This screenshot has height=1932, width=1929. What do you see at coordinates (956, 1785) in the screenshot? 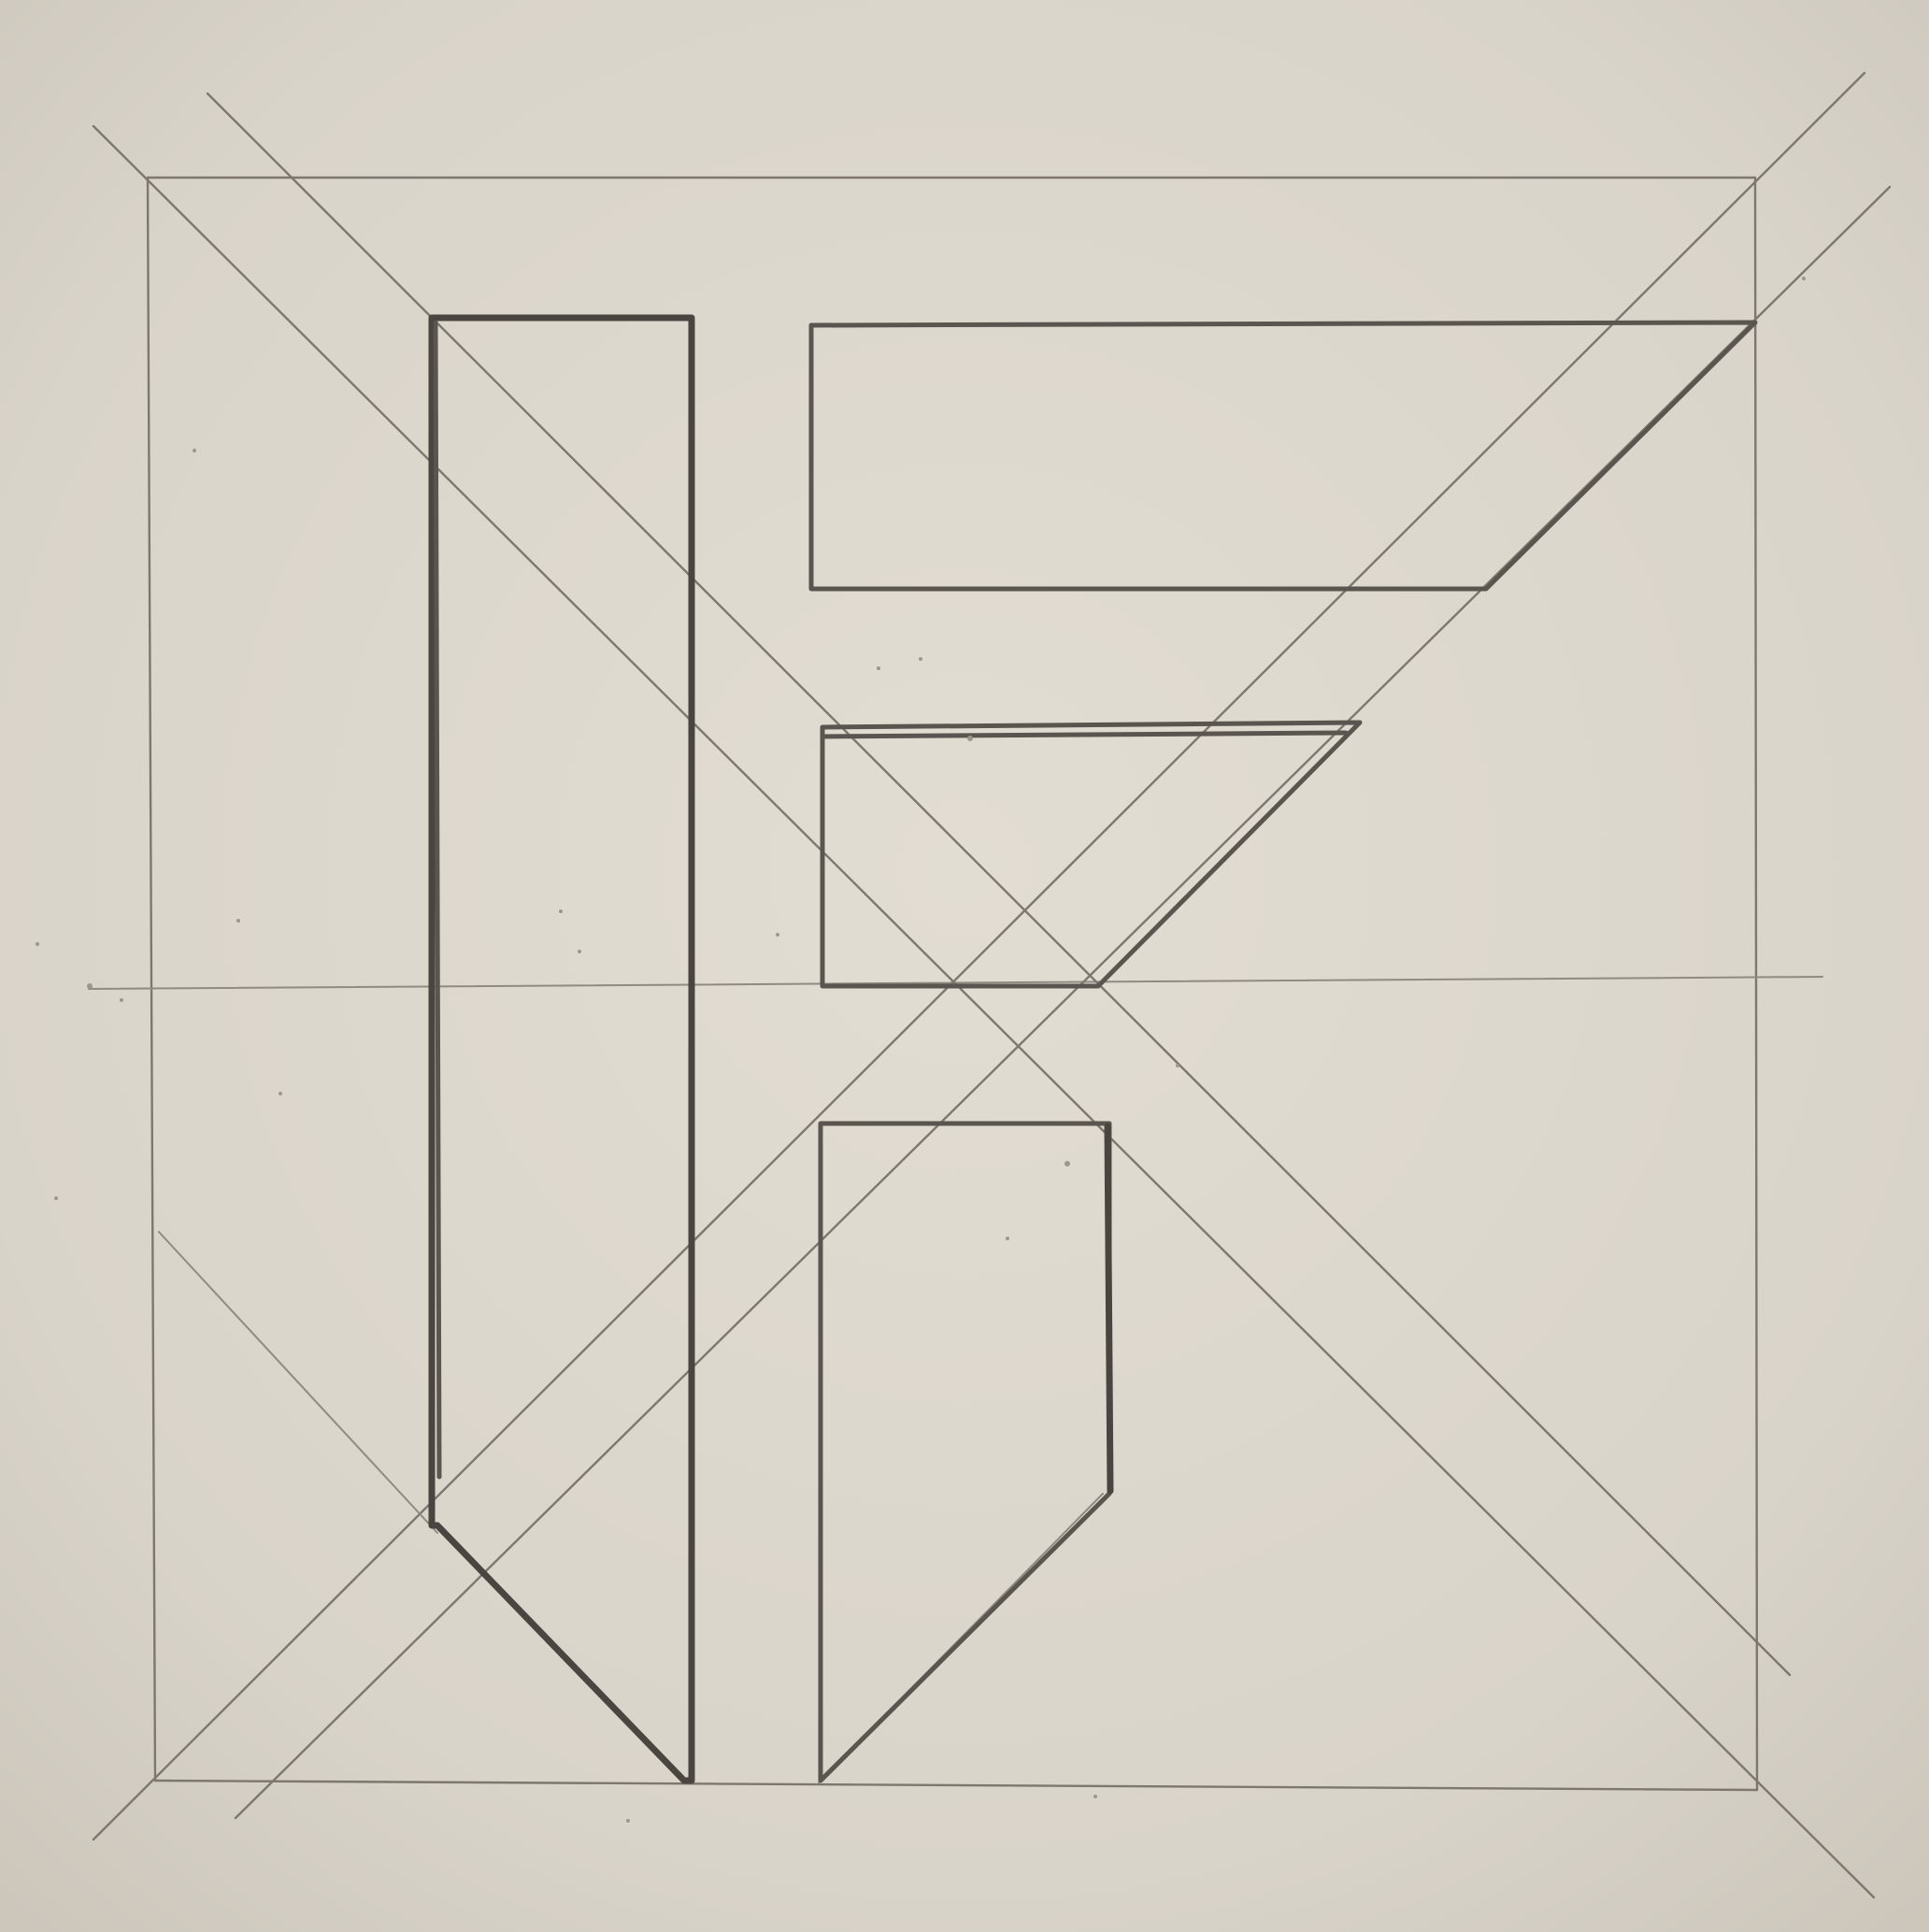
I see `frame-bottom-line` at bounding box center [956, 1785].